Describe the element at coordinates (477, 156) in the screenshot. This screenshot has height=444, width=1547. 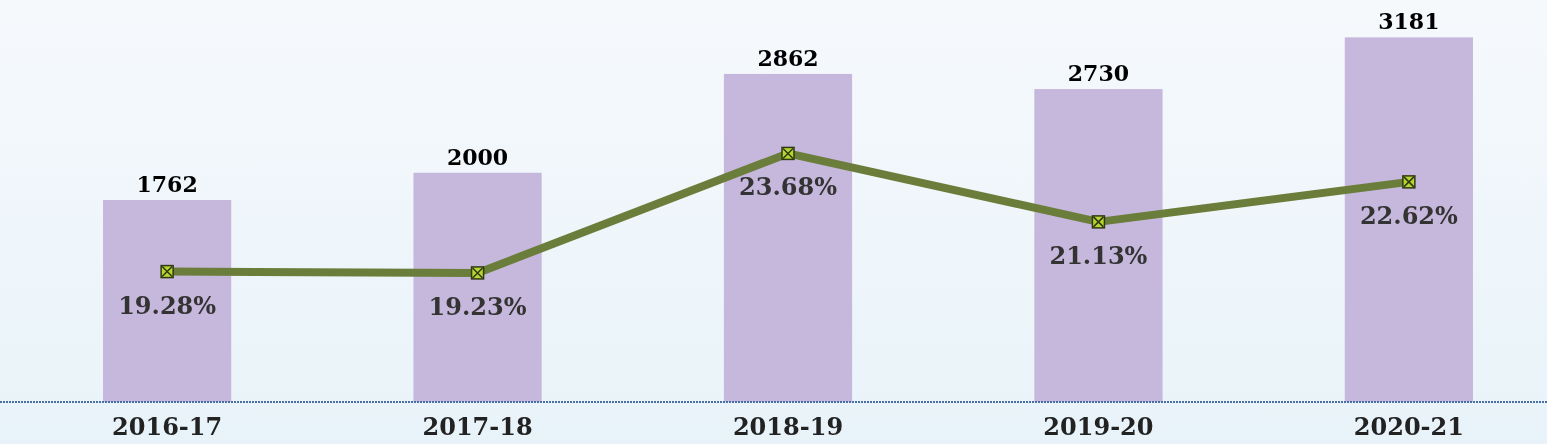
I see `data-label: 2000` at that location.